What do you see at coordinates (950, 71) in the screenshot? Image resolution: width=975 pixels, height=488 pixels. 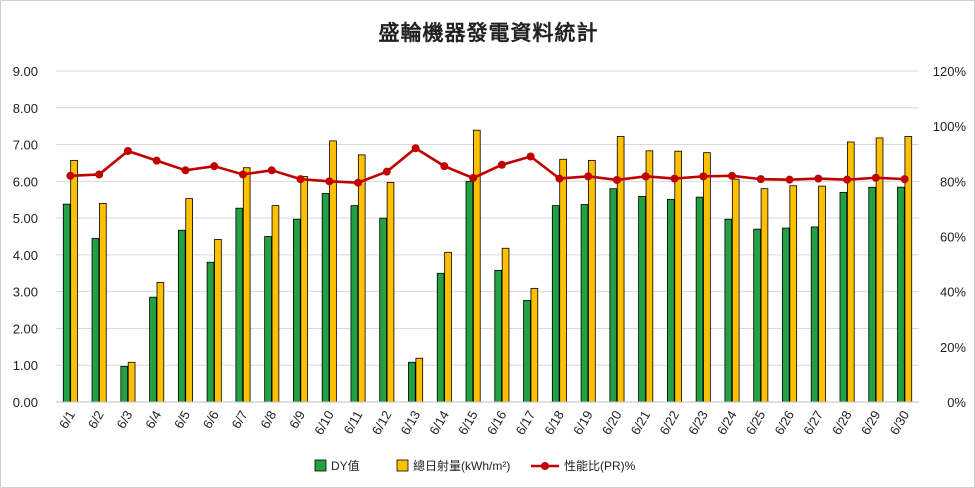 I see `y-right-tick-label: 120%` at bounding box center [950, 71].